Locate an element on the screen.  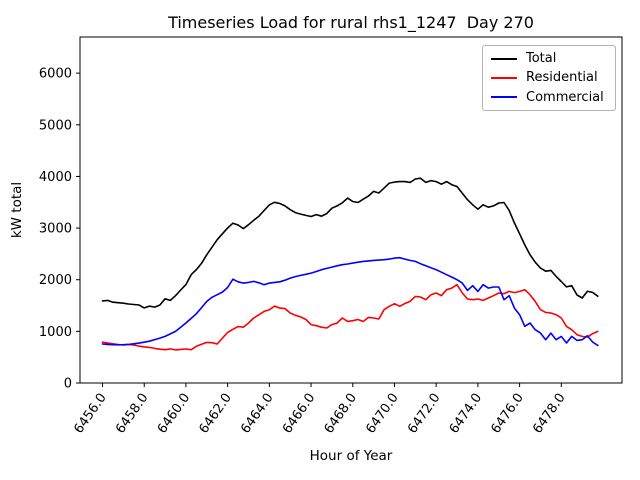
x-tick-label: 6474.0 is located at coordinates (466, 414).